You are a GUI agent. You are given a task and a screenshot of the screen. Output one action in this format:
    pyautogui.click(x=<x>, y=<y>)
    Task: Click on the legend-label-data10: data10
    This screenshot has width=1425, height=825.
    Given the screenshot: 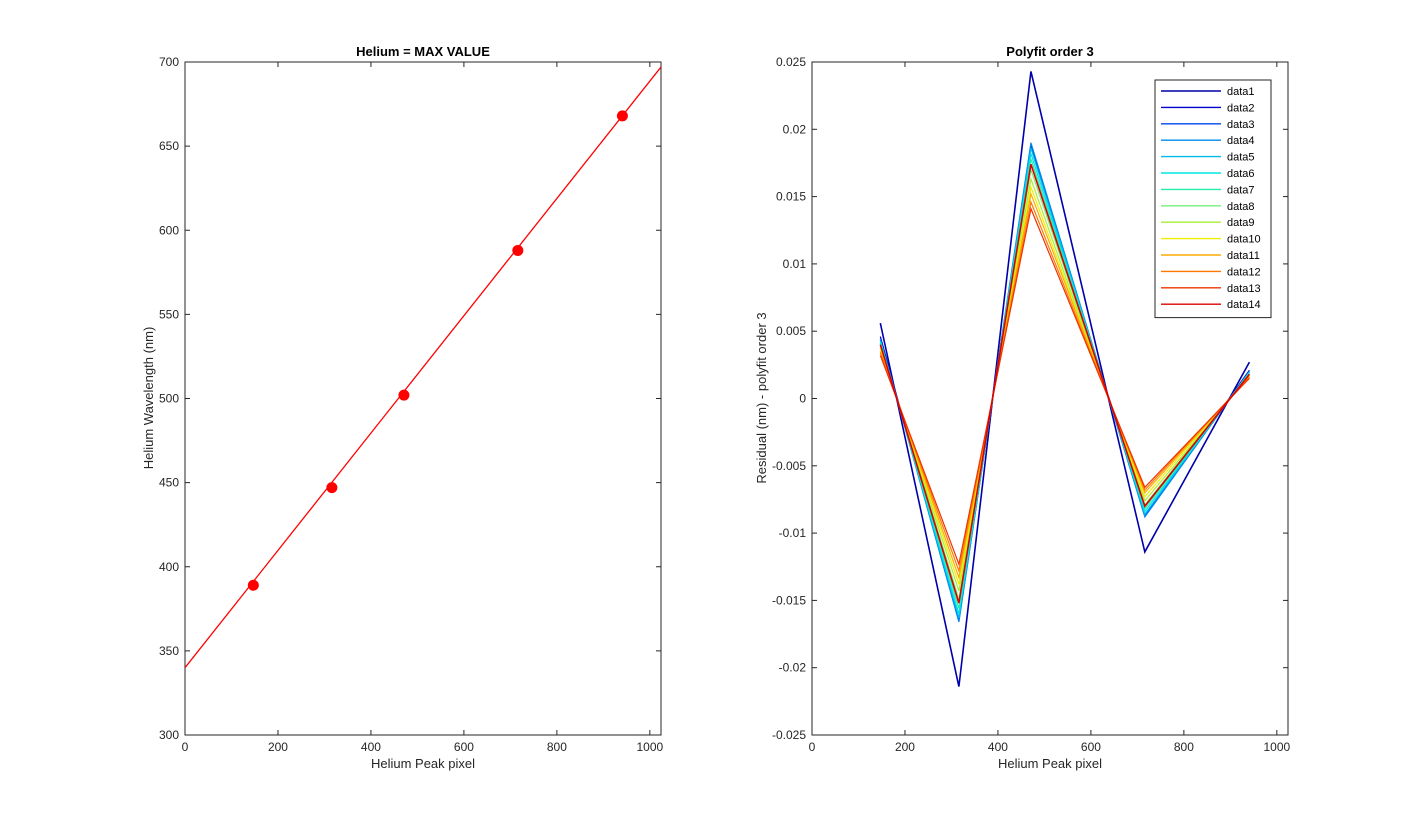 What is the action you would take?
    pyautogui.click(x=1244, y=240)
    